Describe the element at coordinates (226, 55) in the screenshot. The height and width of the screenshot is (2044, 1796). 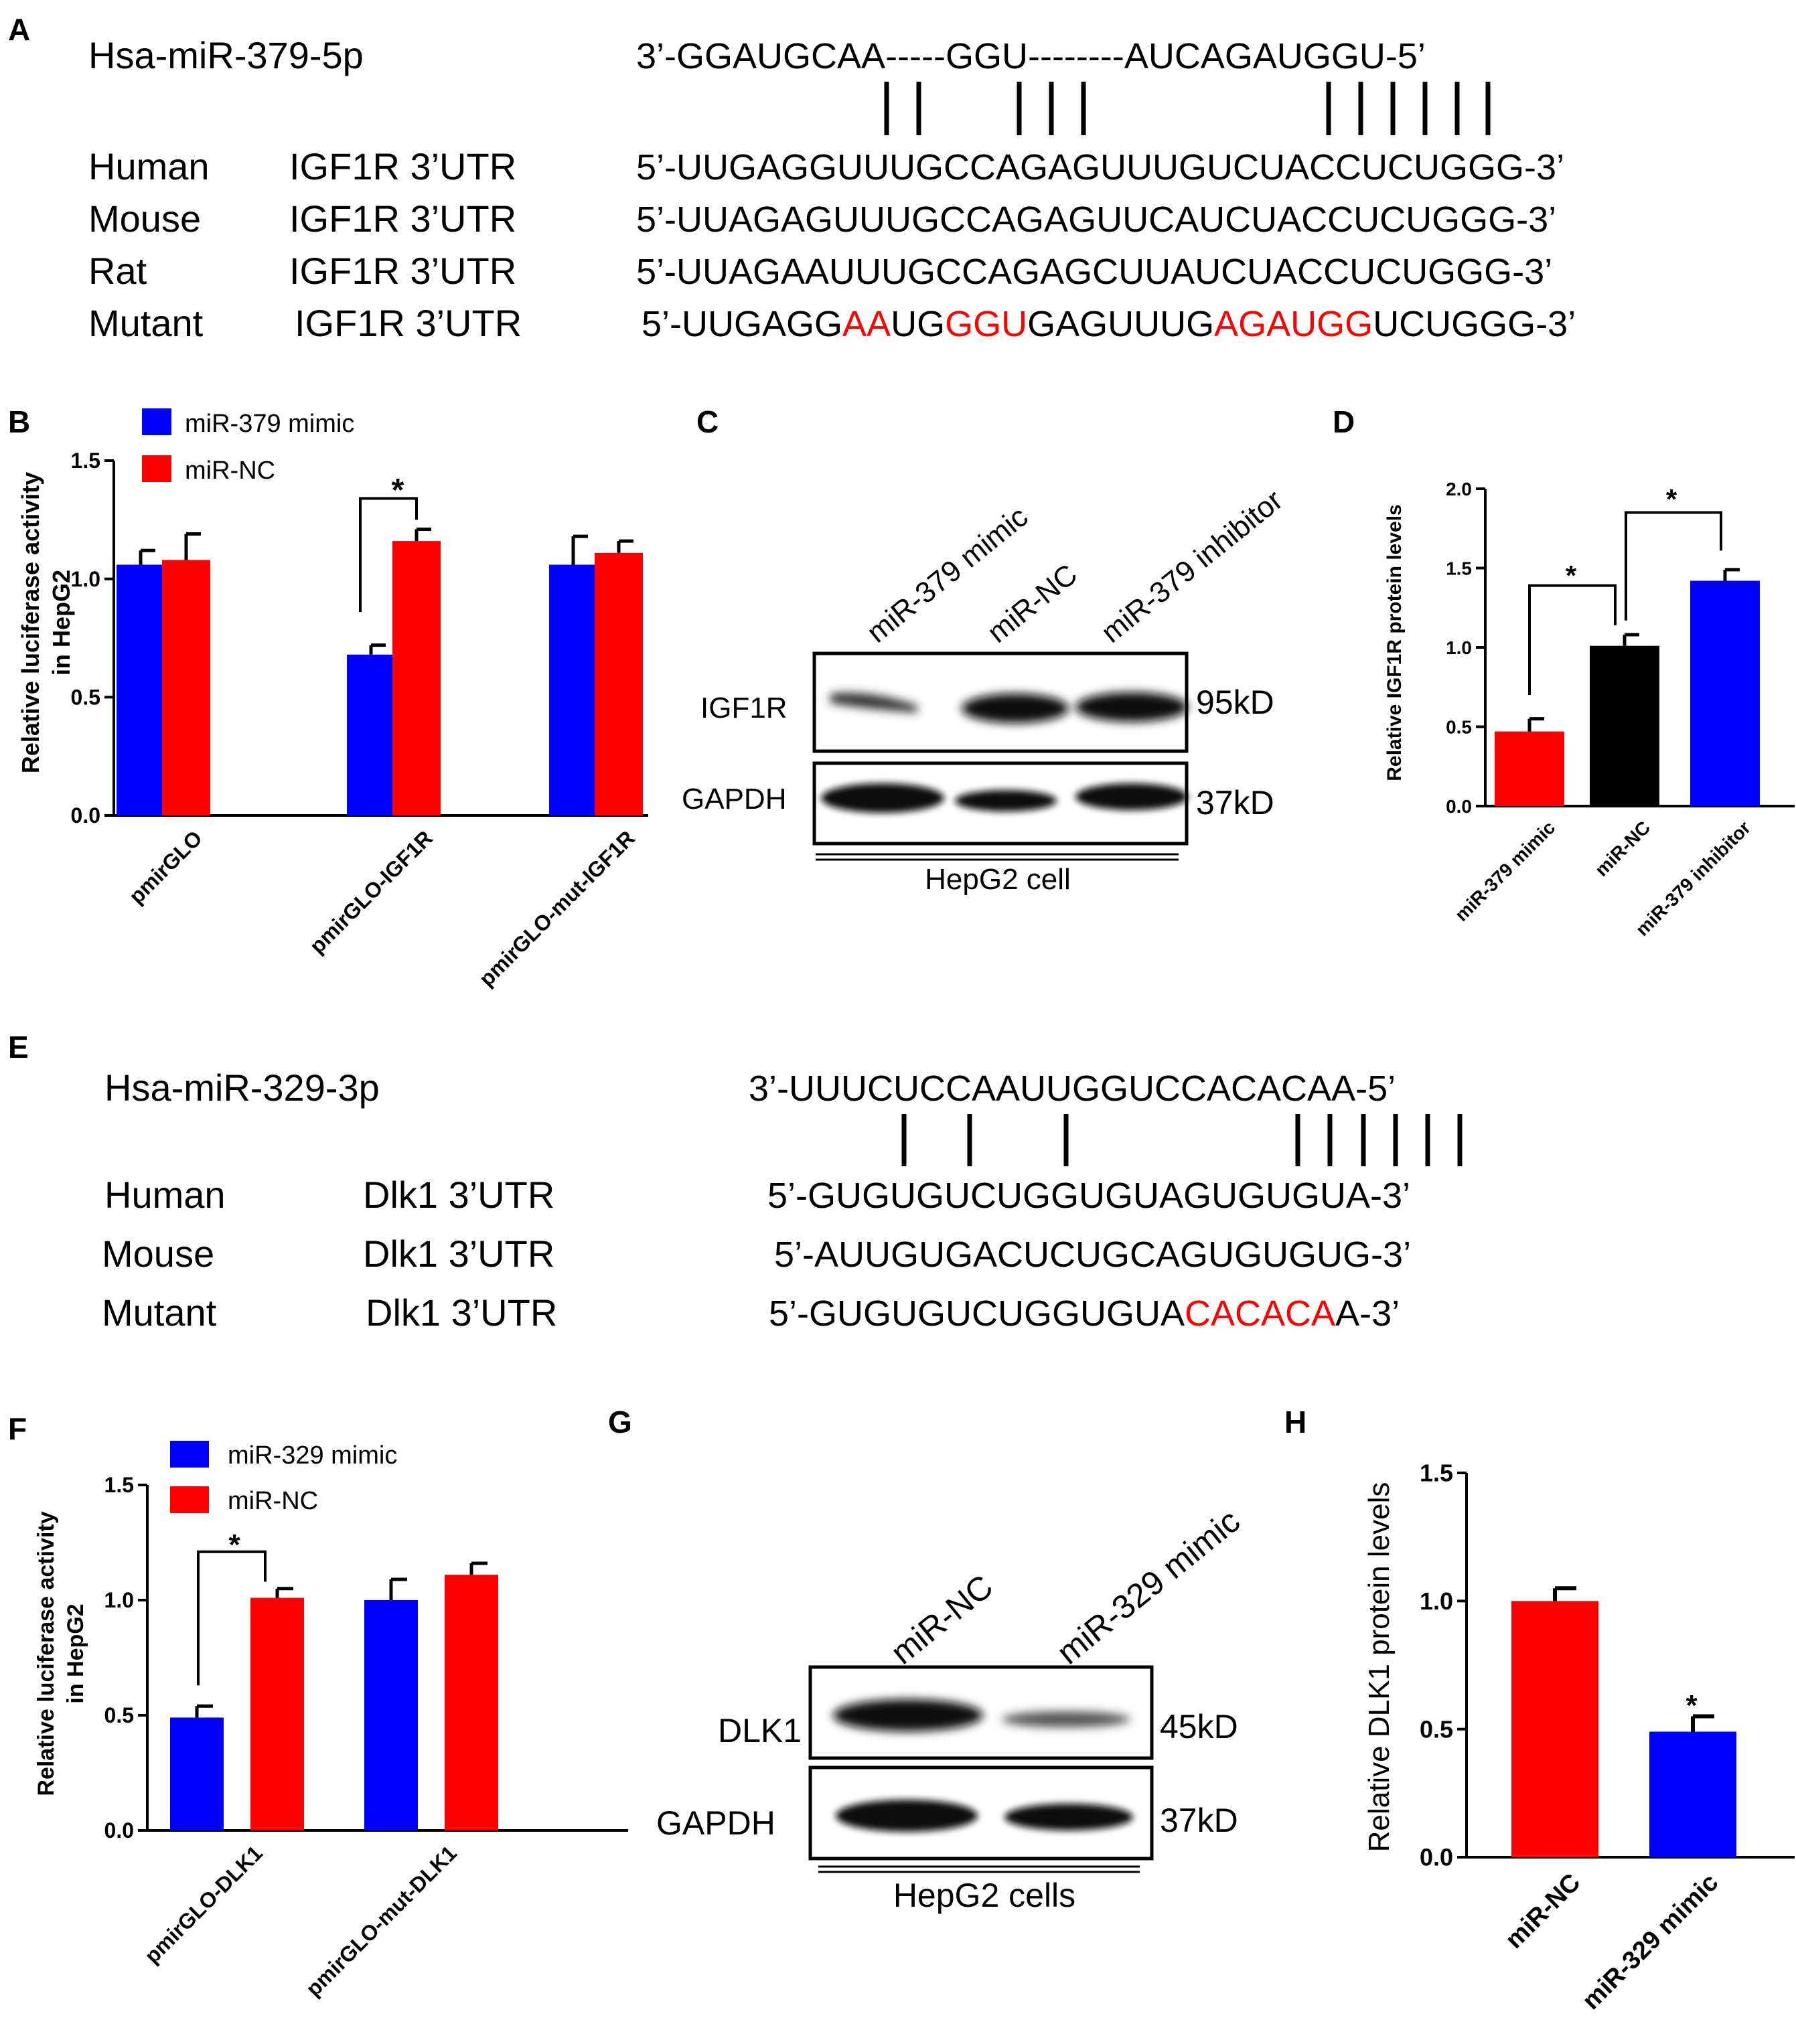
I see `mirna-name: Hsa-miR-379-5p` at that location.